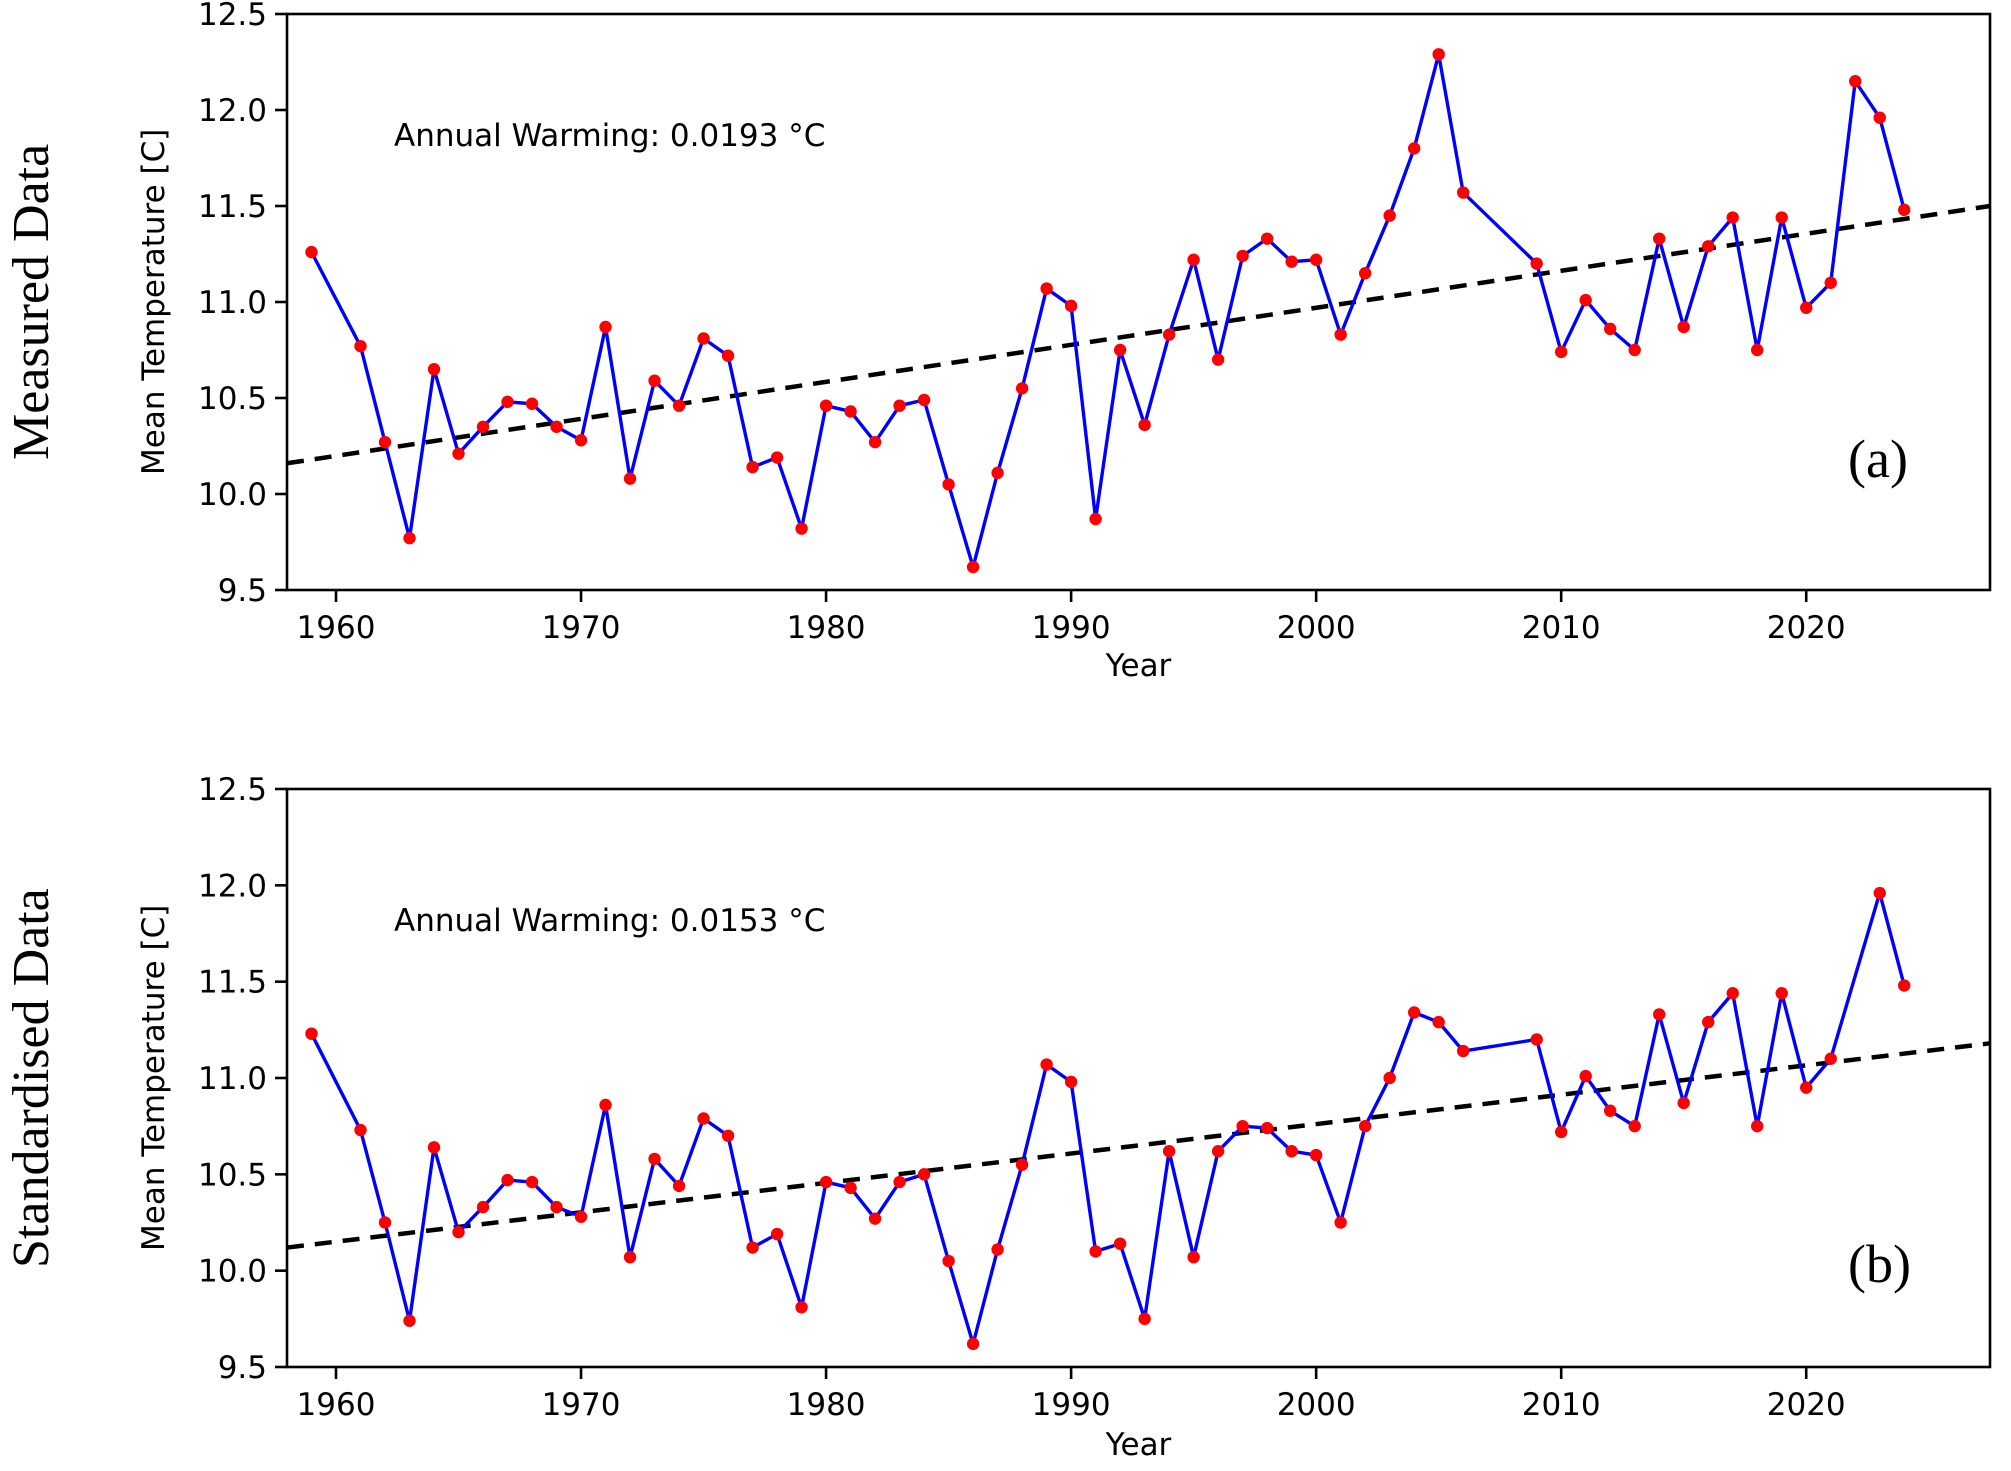 This screenshot has height=1471, width=2011. What do you see at coordinates (581, 1405) in the screenshot?
I see `x-tick-label: 1970` at bounding box center [581, 1405].